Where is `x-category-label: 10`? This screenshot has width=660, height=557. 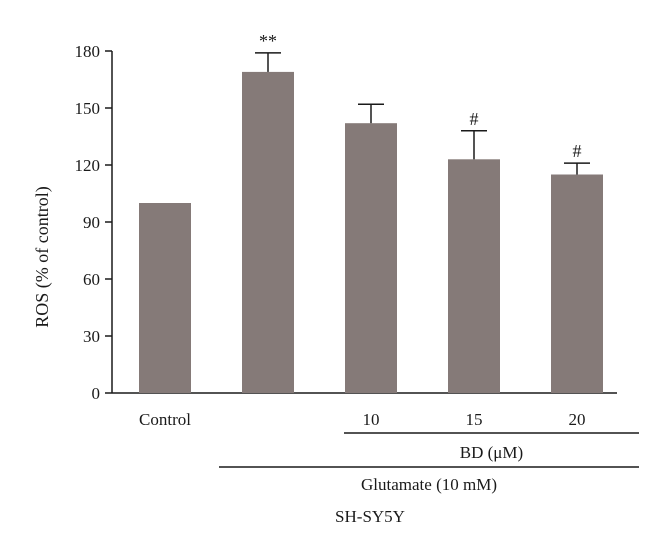
x-category-label: 10 is located at coordinates (371, 419).